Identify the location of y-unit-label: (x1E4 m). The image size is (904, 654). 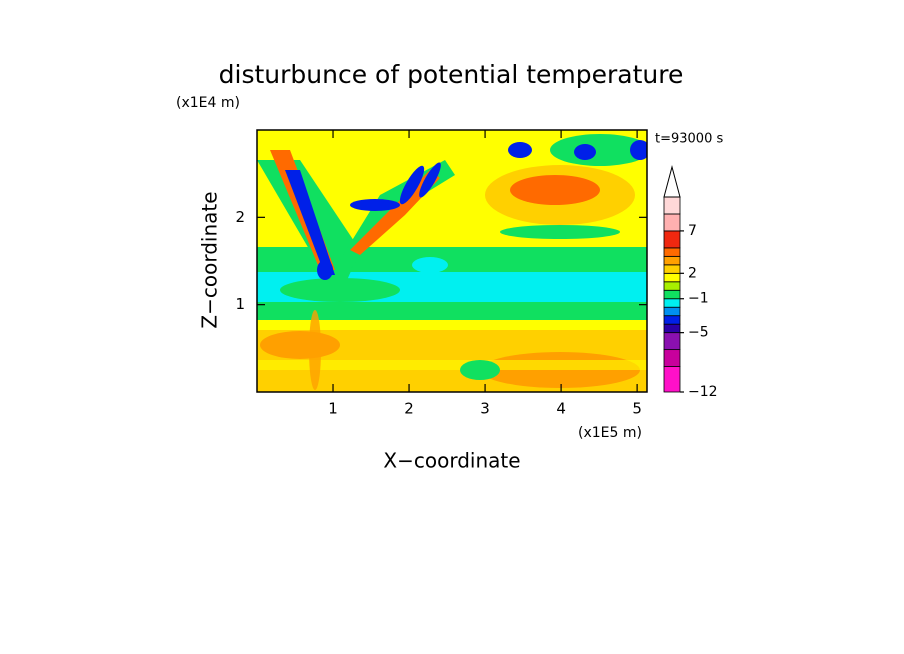
(208, 103).